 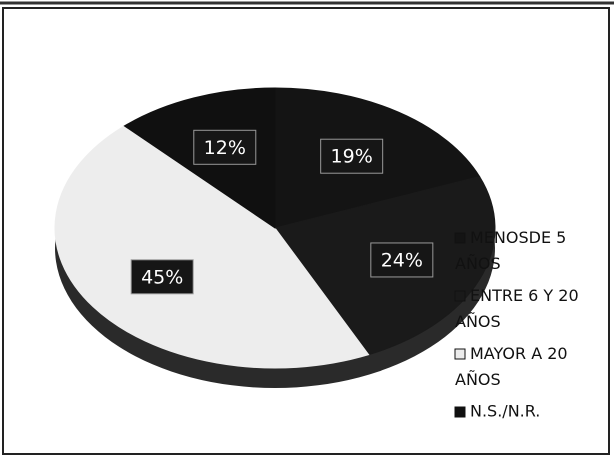 I want to click on data-label: 19%, so click(x=352, y=157).